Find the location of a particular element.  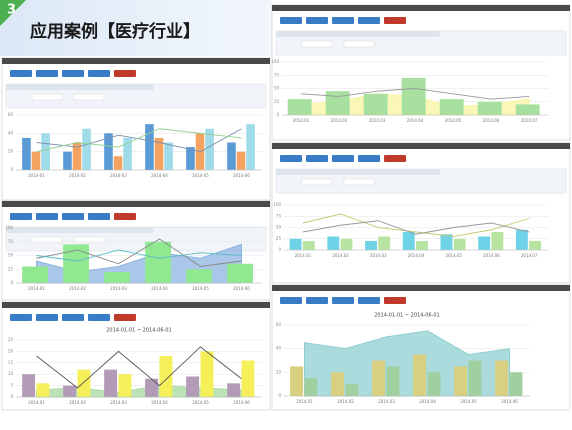

corner-badge is located at coordinates (13, 13).